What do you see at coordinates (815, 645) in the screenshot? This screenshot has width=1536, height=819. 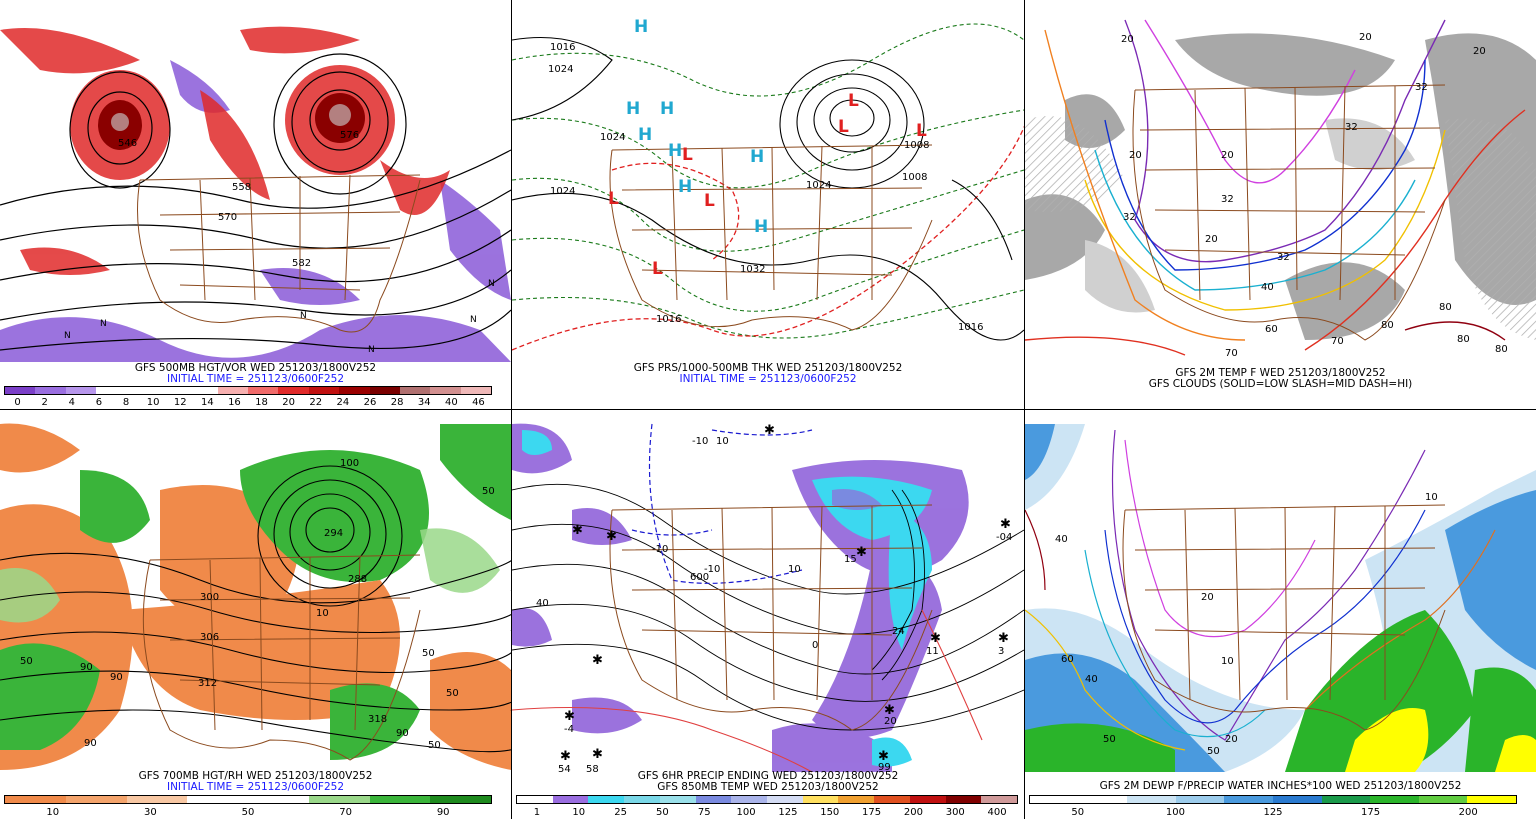 I see `contour-label: 0` at bounding box center [815, 645].